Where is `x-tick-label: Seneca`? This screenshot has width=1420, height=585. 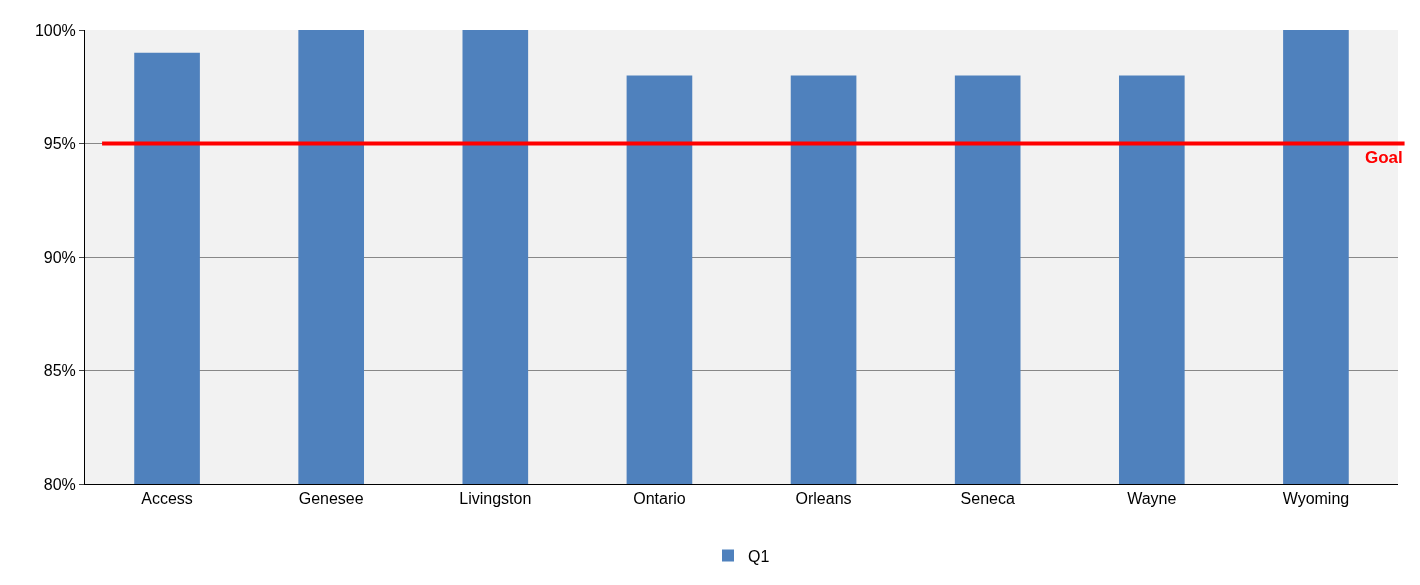
x-tick-label: Seneca is located at coordinates (987, 499).